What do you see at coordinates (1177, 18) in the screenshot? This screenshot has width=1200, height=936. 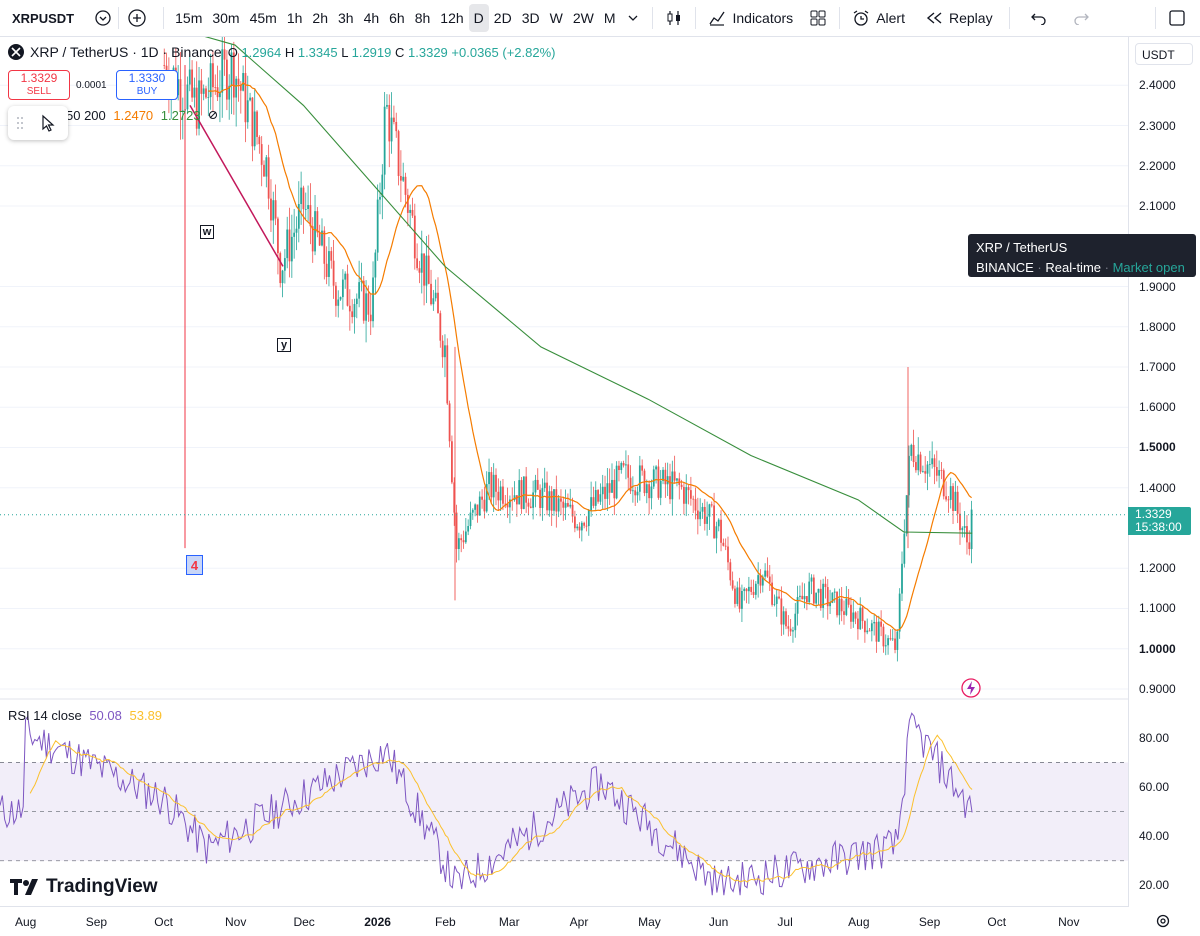 I see `fullscreen-icon` at bounding box center [1177, 18].